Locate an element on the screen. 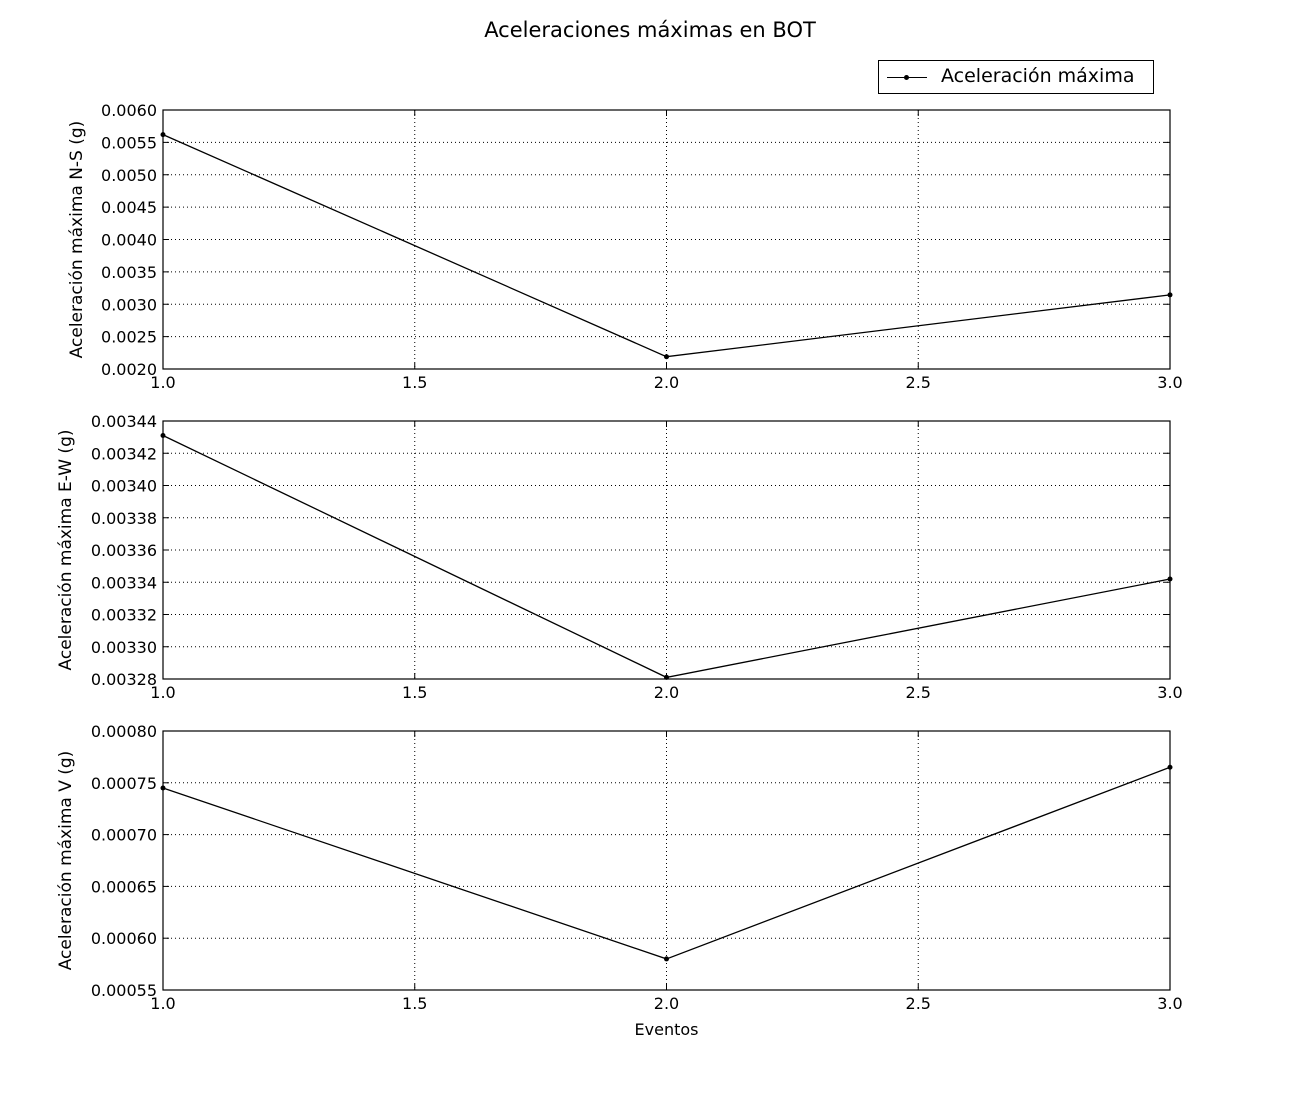 The width and height of the screenshot is (1300, 1100). y-tick-label: 0.00330 is located at coordinates (124, 647).